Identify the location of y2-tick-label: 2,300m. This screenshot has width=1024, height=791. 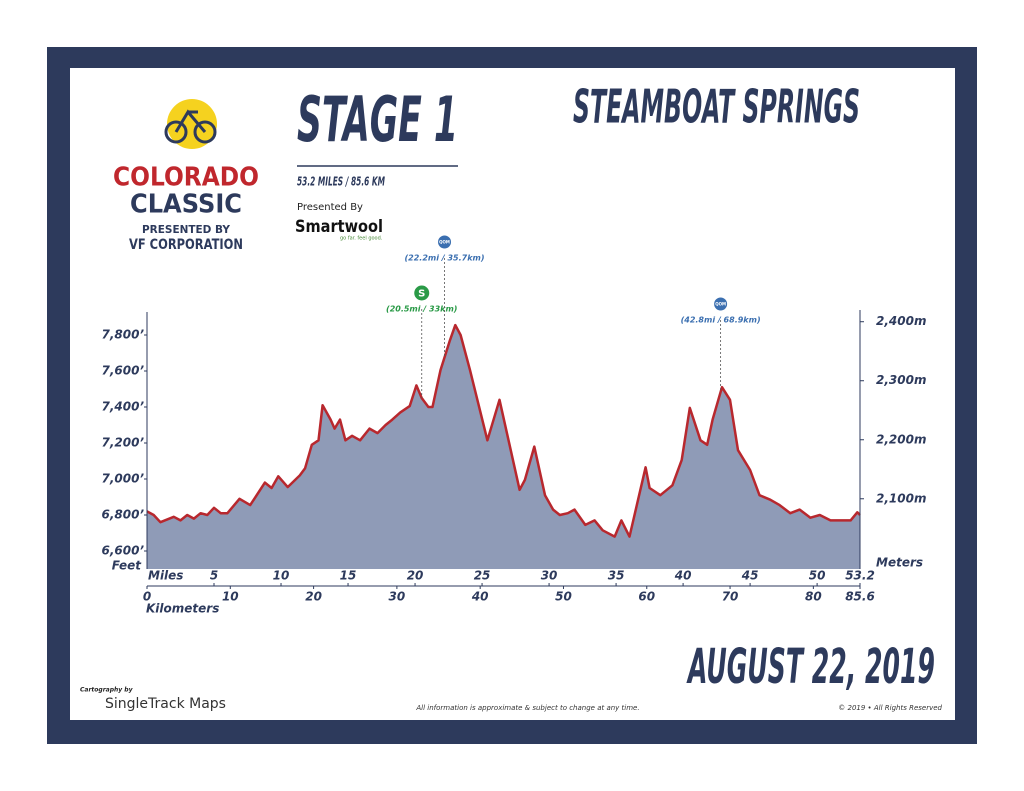
(901, 380).